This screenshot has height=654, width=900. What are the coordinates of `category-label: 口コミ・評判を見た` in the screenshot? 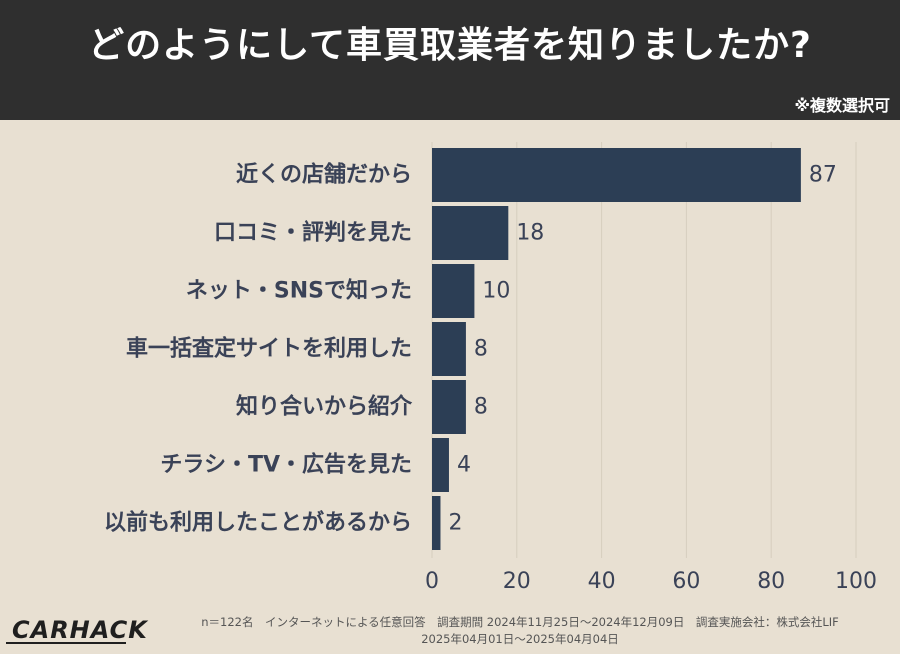 It's located at (313, 233).